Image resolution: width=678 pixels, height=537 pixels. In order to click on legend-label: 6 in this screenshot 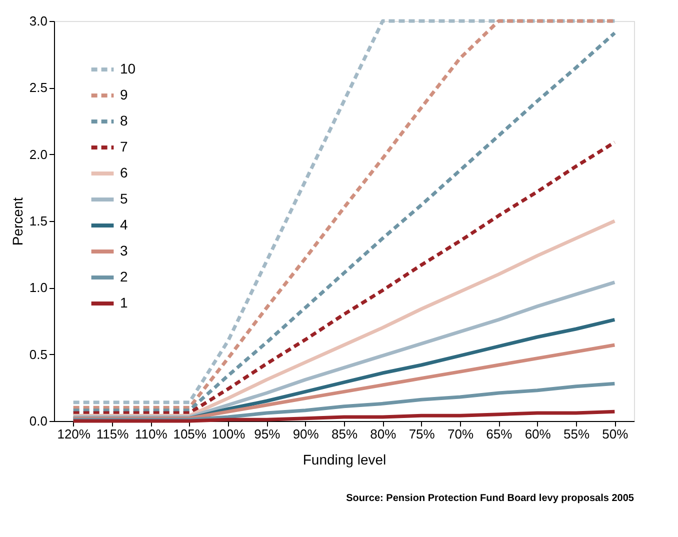, I will do `click(124, 172)`.